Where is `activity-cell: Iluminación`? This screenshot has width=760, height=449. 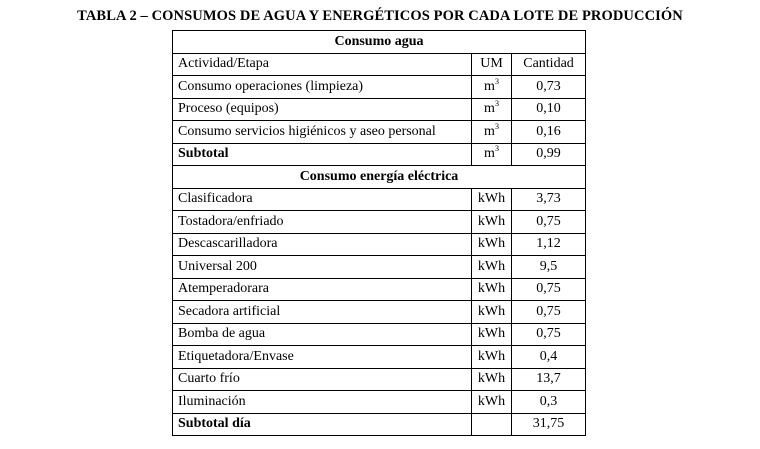 activity-cell: Iluminación is located at coordinates (322, 402).